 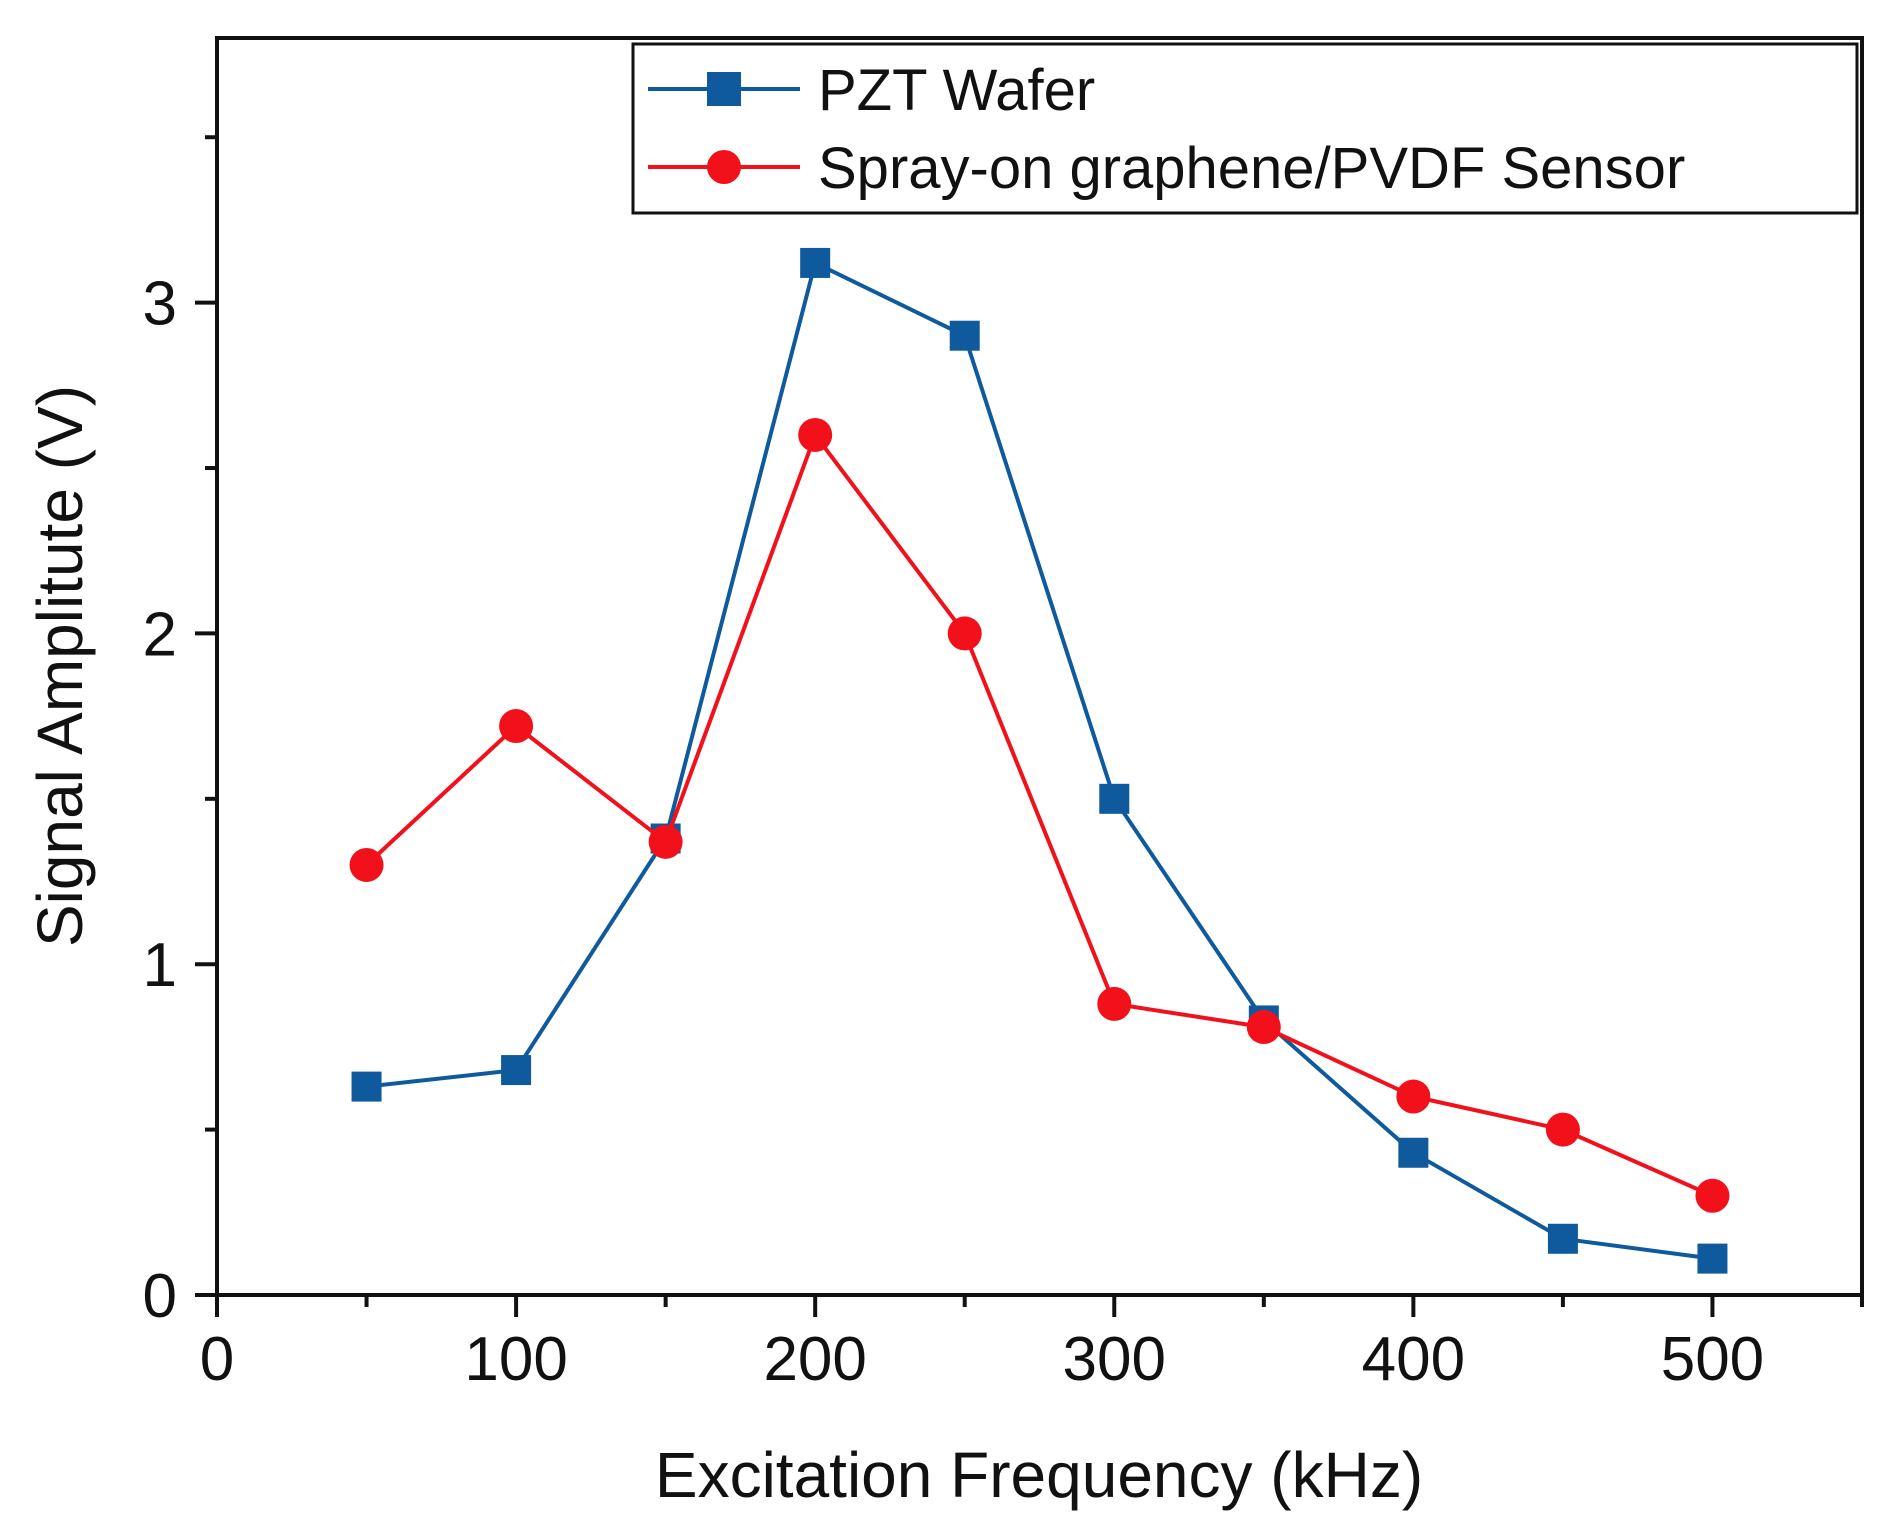 What do you see at coordinates (724, 89) in the screenshot?
I see `legend-marker-pzt` at bounding box center [724, 89].